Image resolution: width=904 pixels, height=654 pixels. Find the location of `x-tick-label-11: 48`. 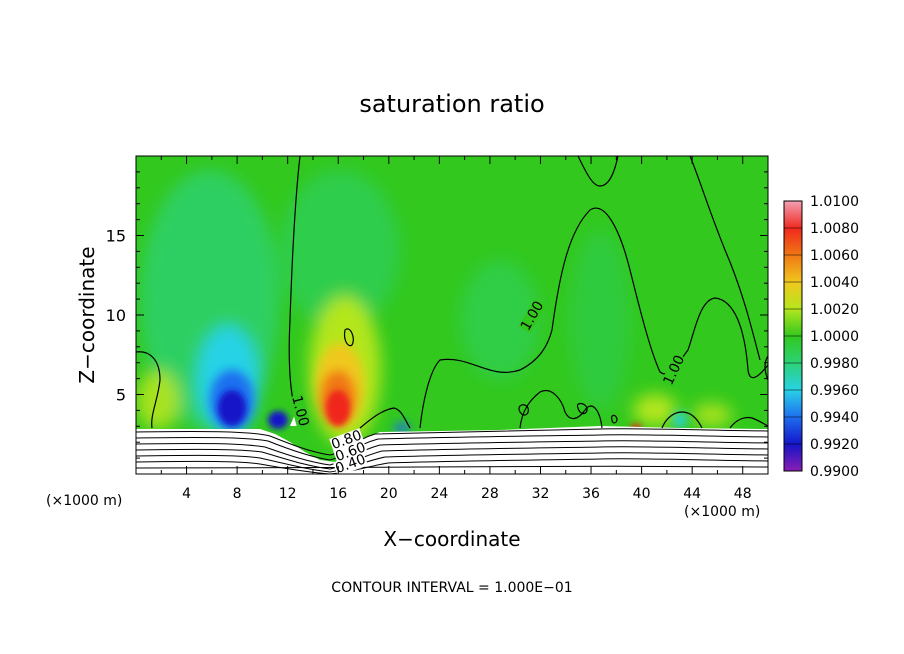

x-tick-label-11: 48 is located at coordinates (743, 494).